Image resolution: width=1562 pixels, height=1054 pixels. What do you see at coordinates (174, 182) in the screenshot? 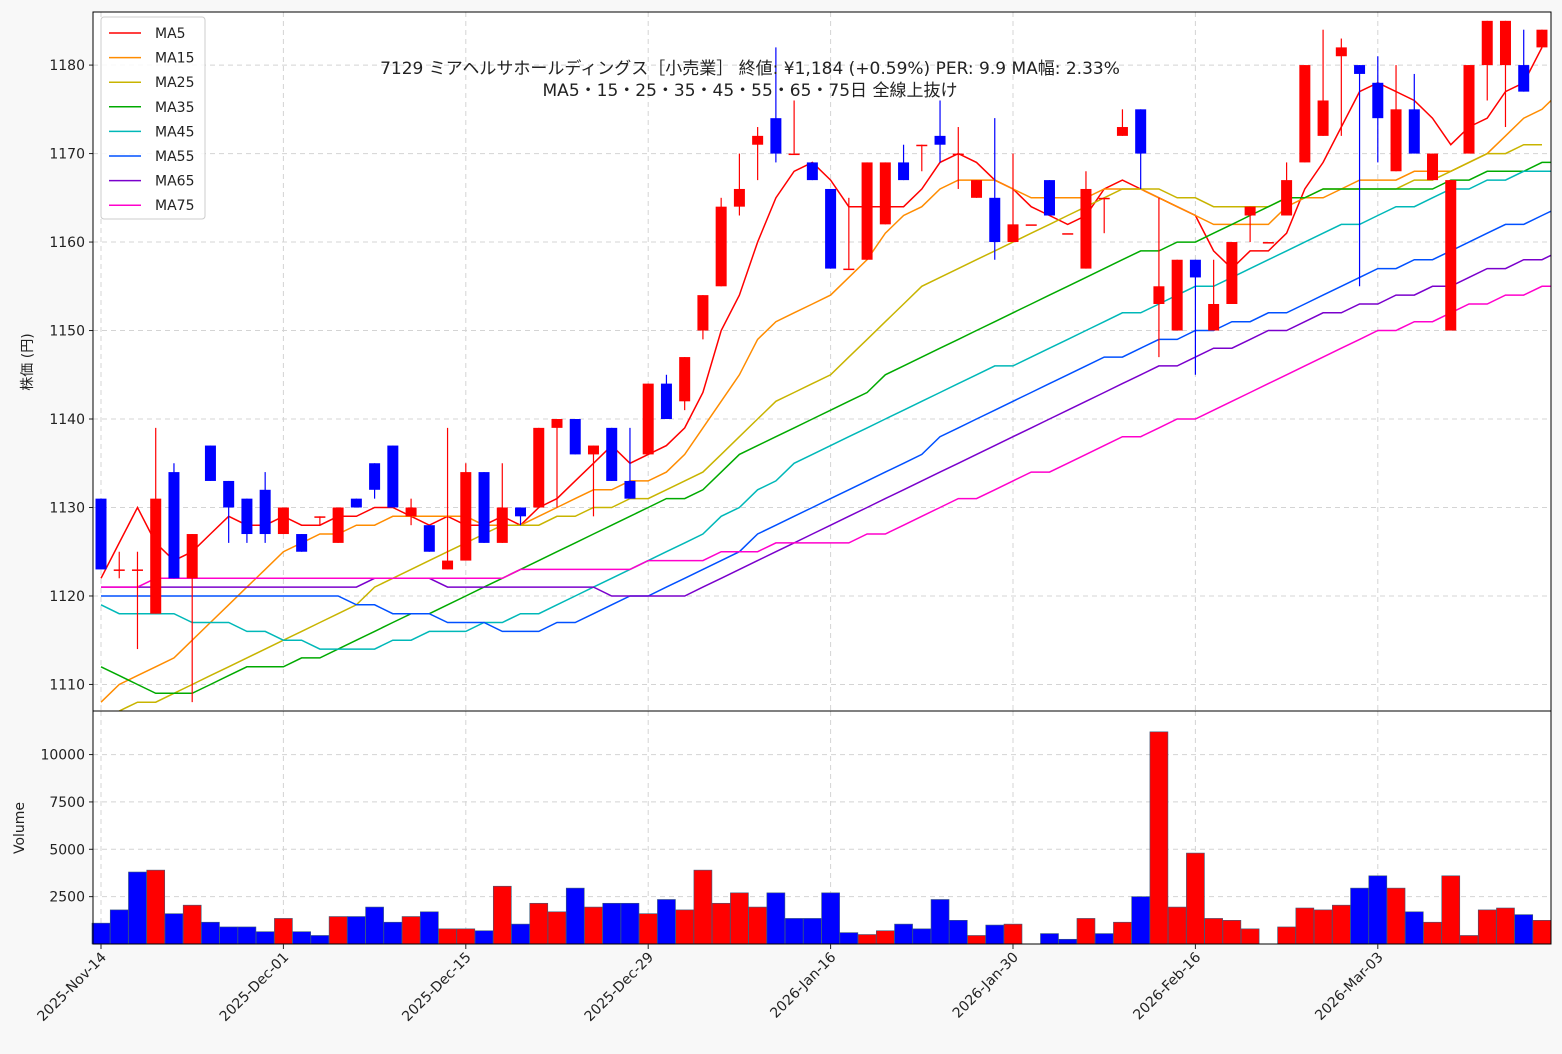
I see `legend-label: MA65` at bounding box center [174, 182].